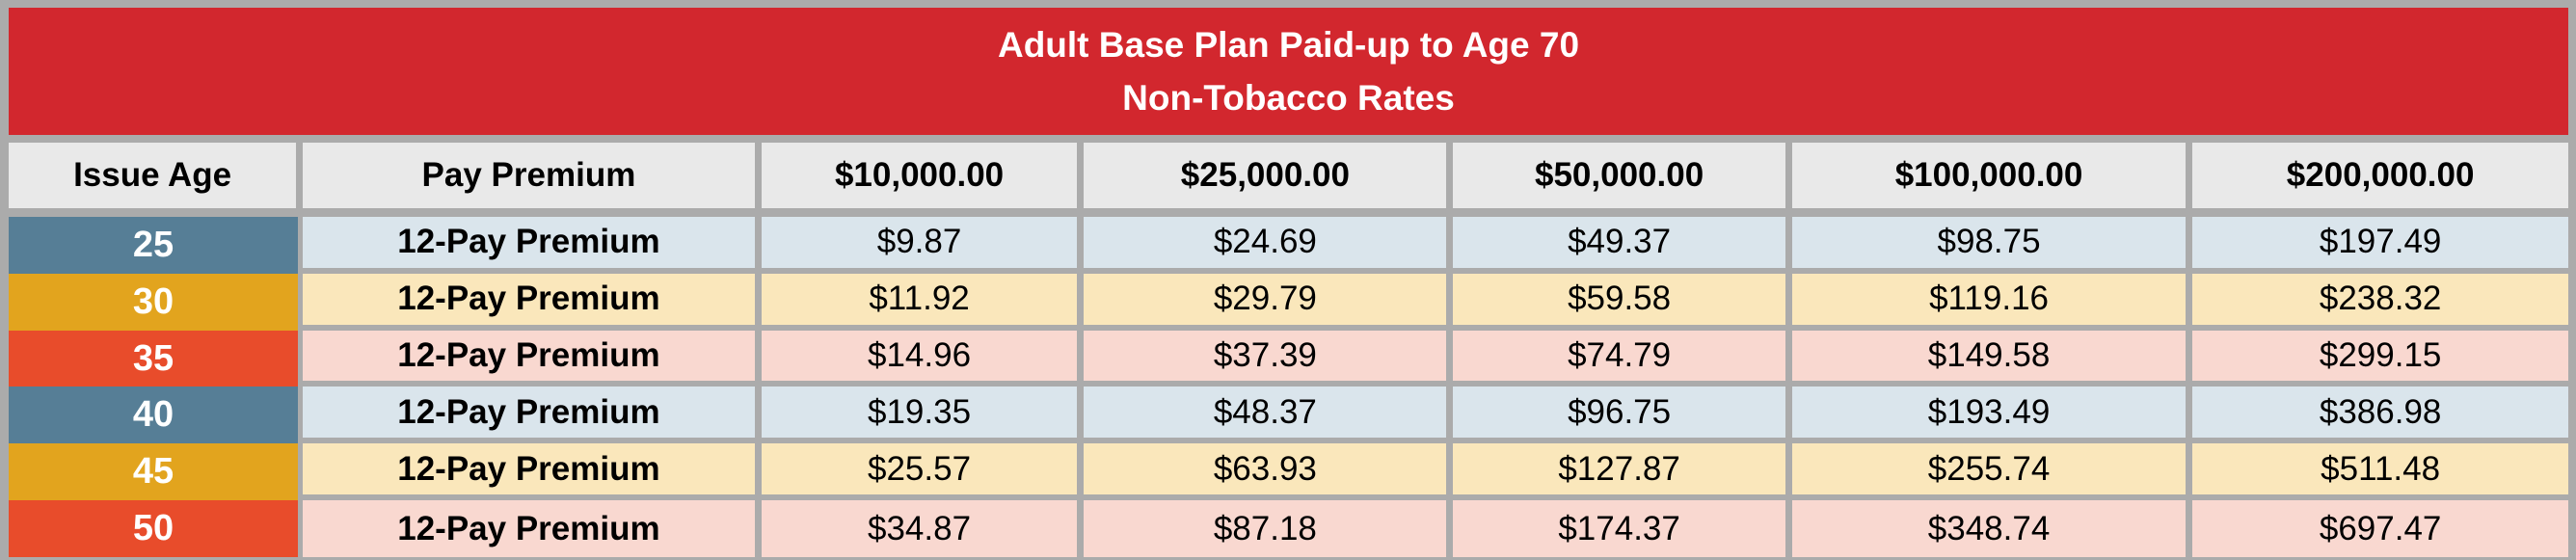  What do you see at coordinates (920, 413) in the screenshot?
I see `rate-cell-10000: $19.35` at bounding box center [920, 413].